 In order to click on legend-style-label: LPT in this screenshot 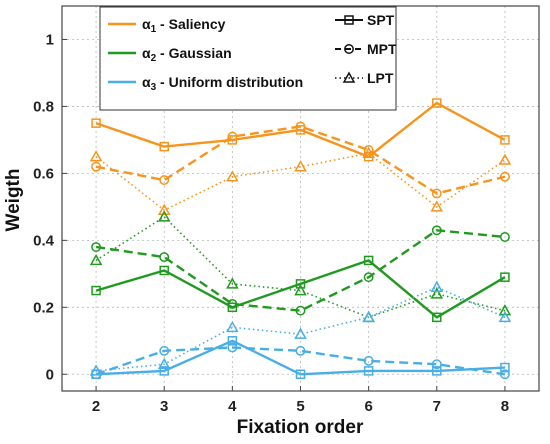, I will do `click(380, 78)`.